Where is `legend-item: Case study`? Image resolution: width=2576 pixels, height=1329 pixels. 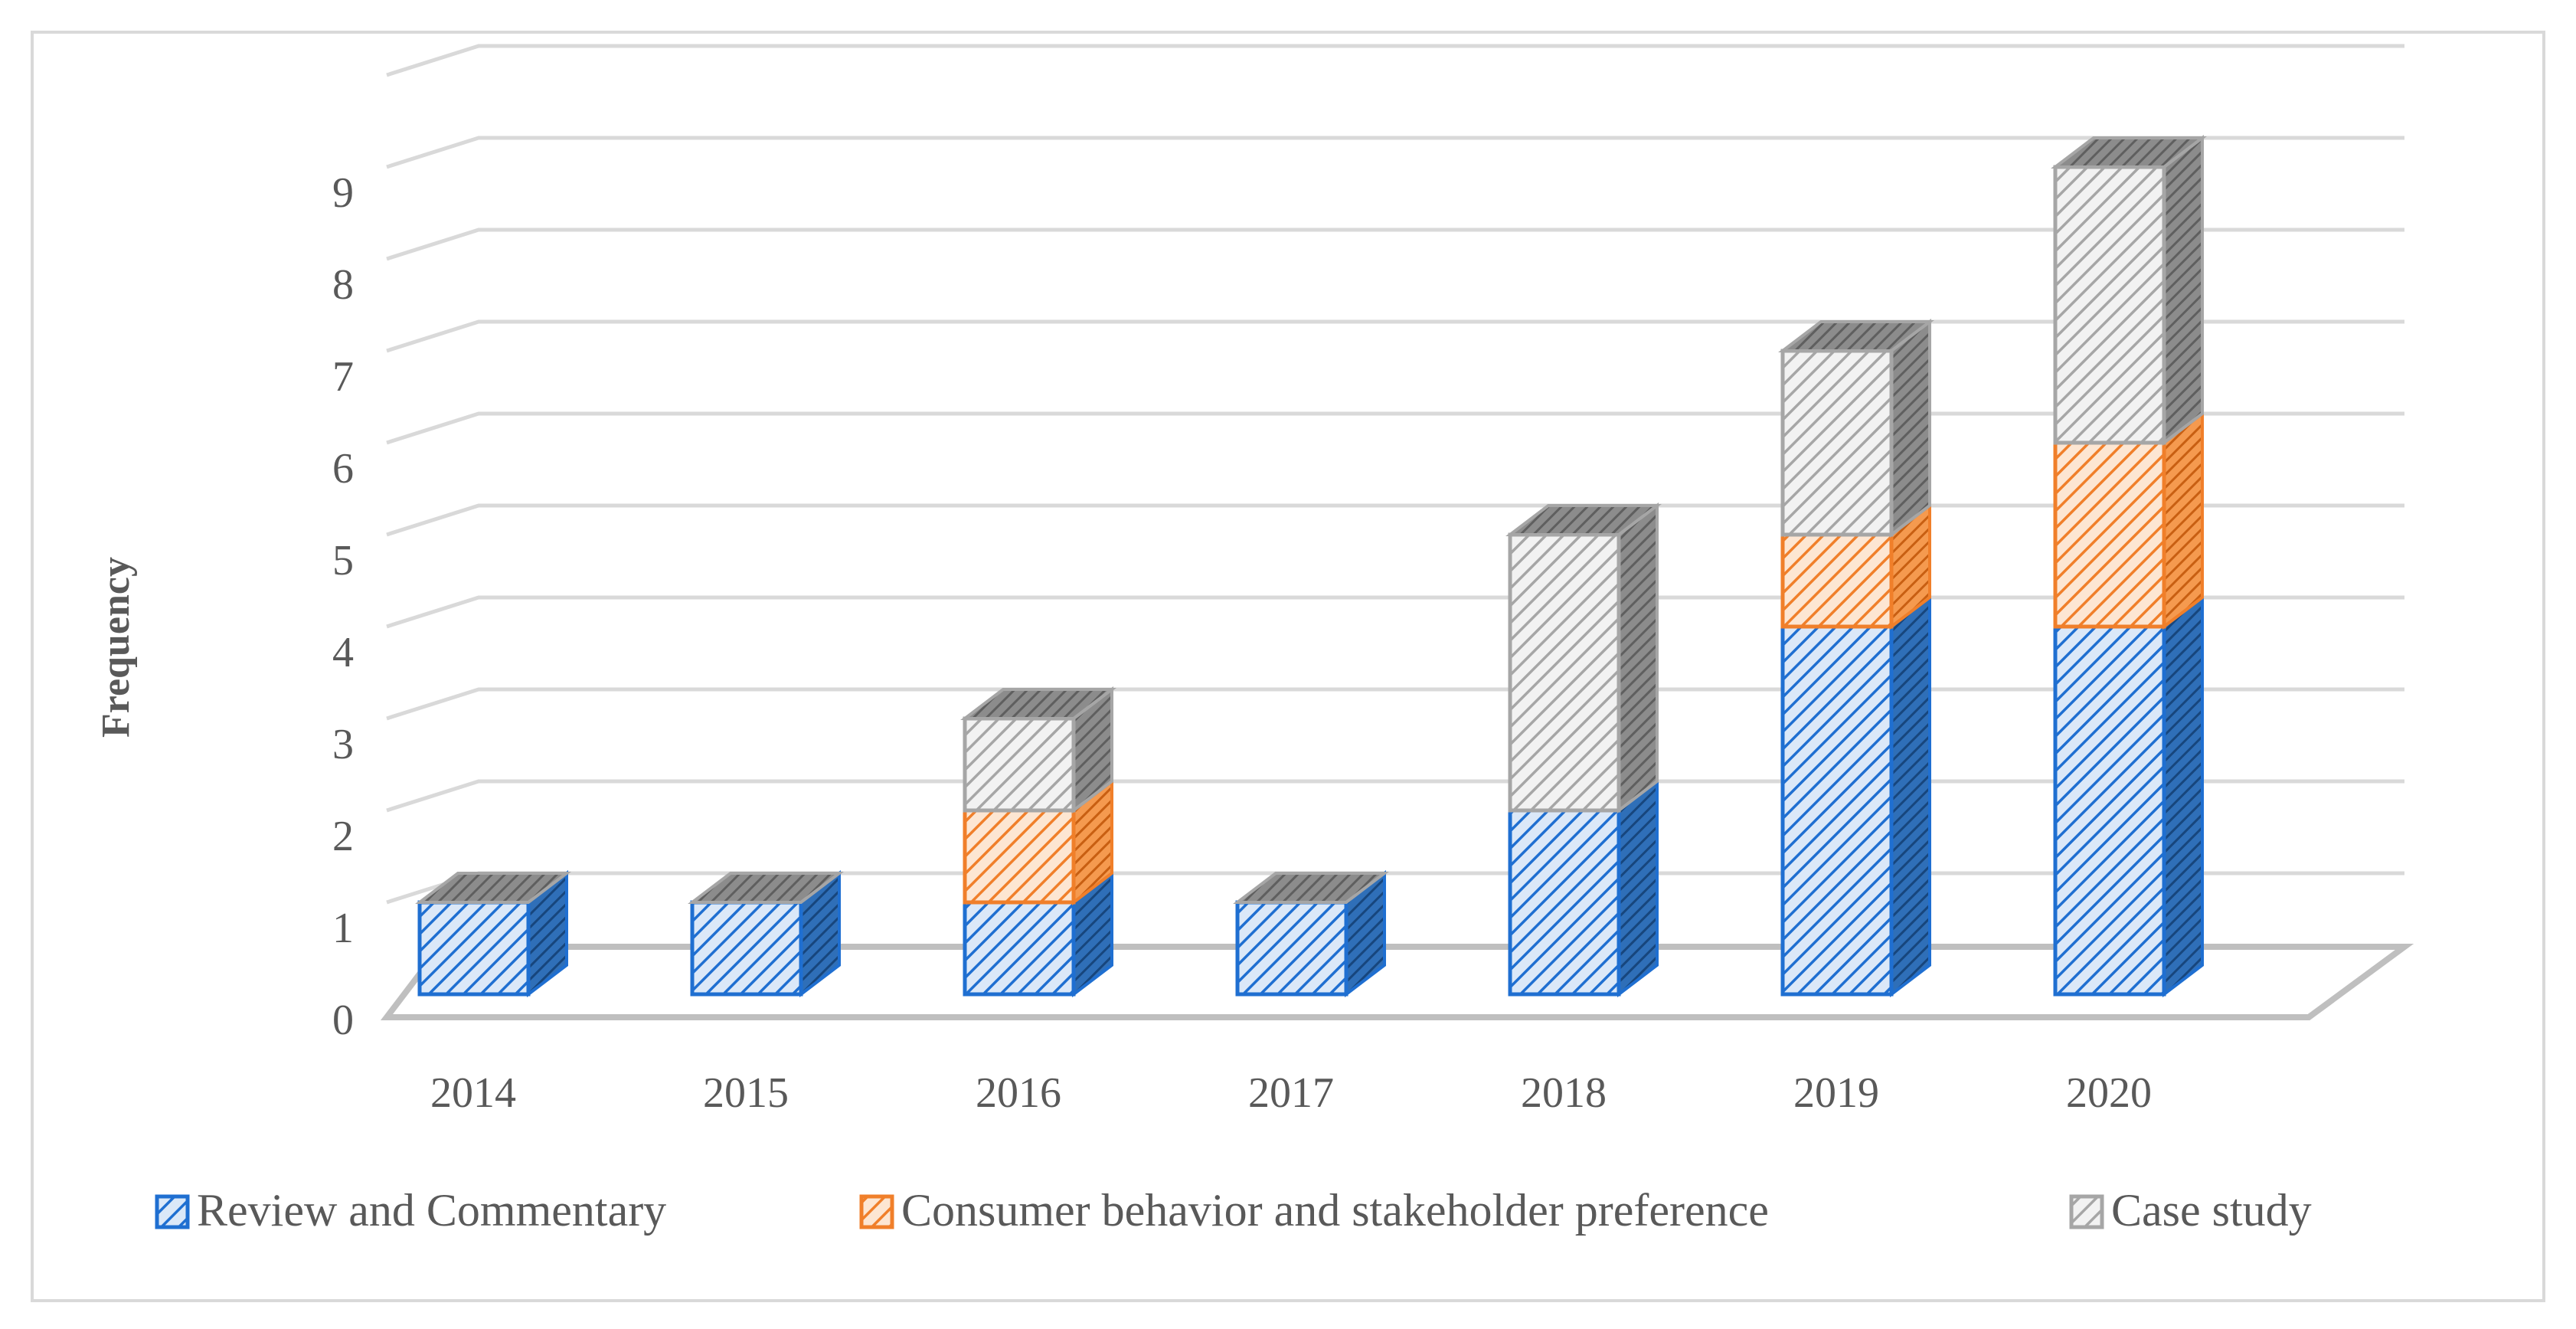
legend-item: Case study is located at coordinates (2190, 1210).